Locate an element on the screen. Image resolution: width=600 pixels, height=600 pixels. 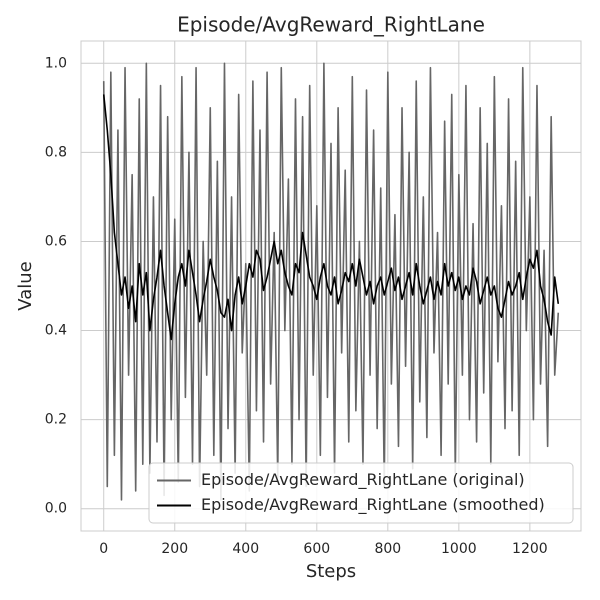
legend-label: Episode/AvgReward_RightLane (original) is located at coordinates (363, 480).